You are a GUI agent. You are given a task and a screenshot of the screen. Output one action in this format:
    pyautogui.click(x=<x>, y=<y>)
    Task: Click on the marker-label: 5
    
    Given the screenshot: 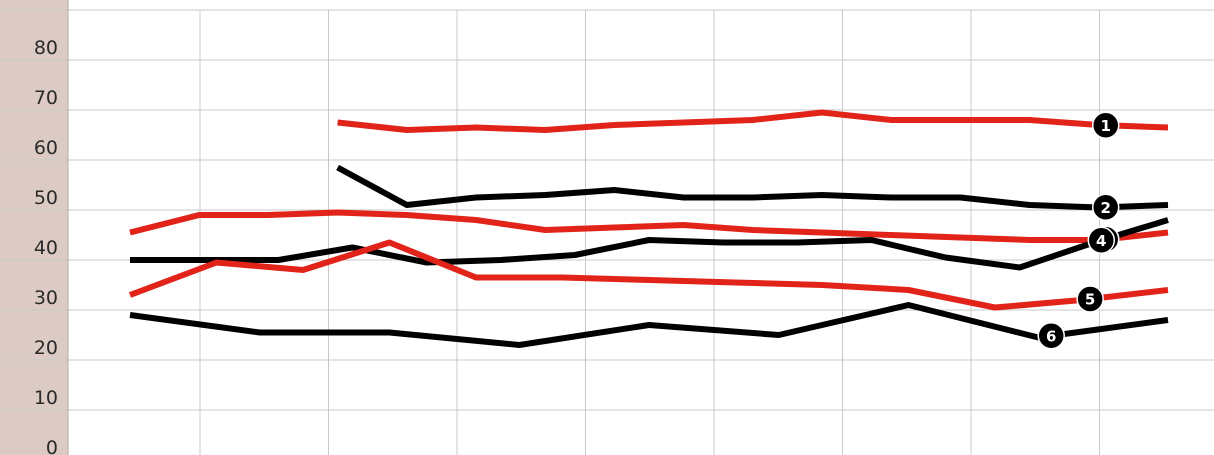 What is the action you would take?
    pyautogui.click(x=1090, y=300)
    